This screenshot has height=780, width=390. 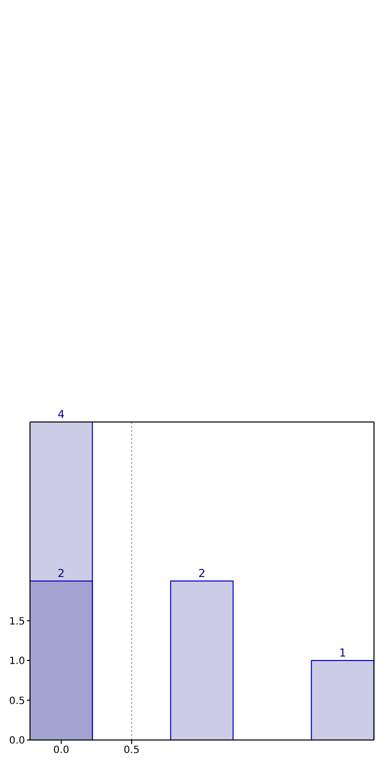 I want to click on y-tick-label: 1.0, so click(x=17, y=662).